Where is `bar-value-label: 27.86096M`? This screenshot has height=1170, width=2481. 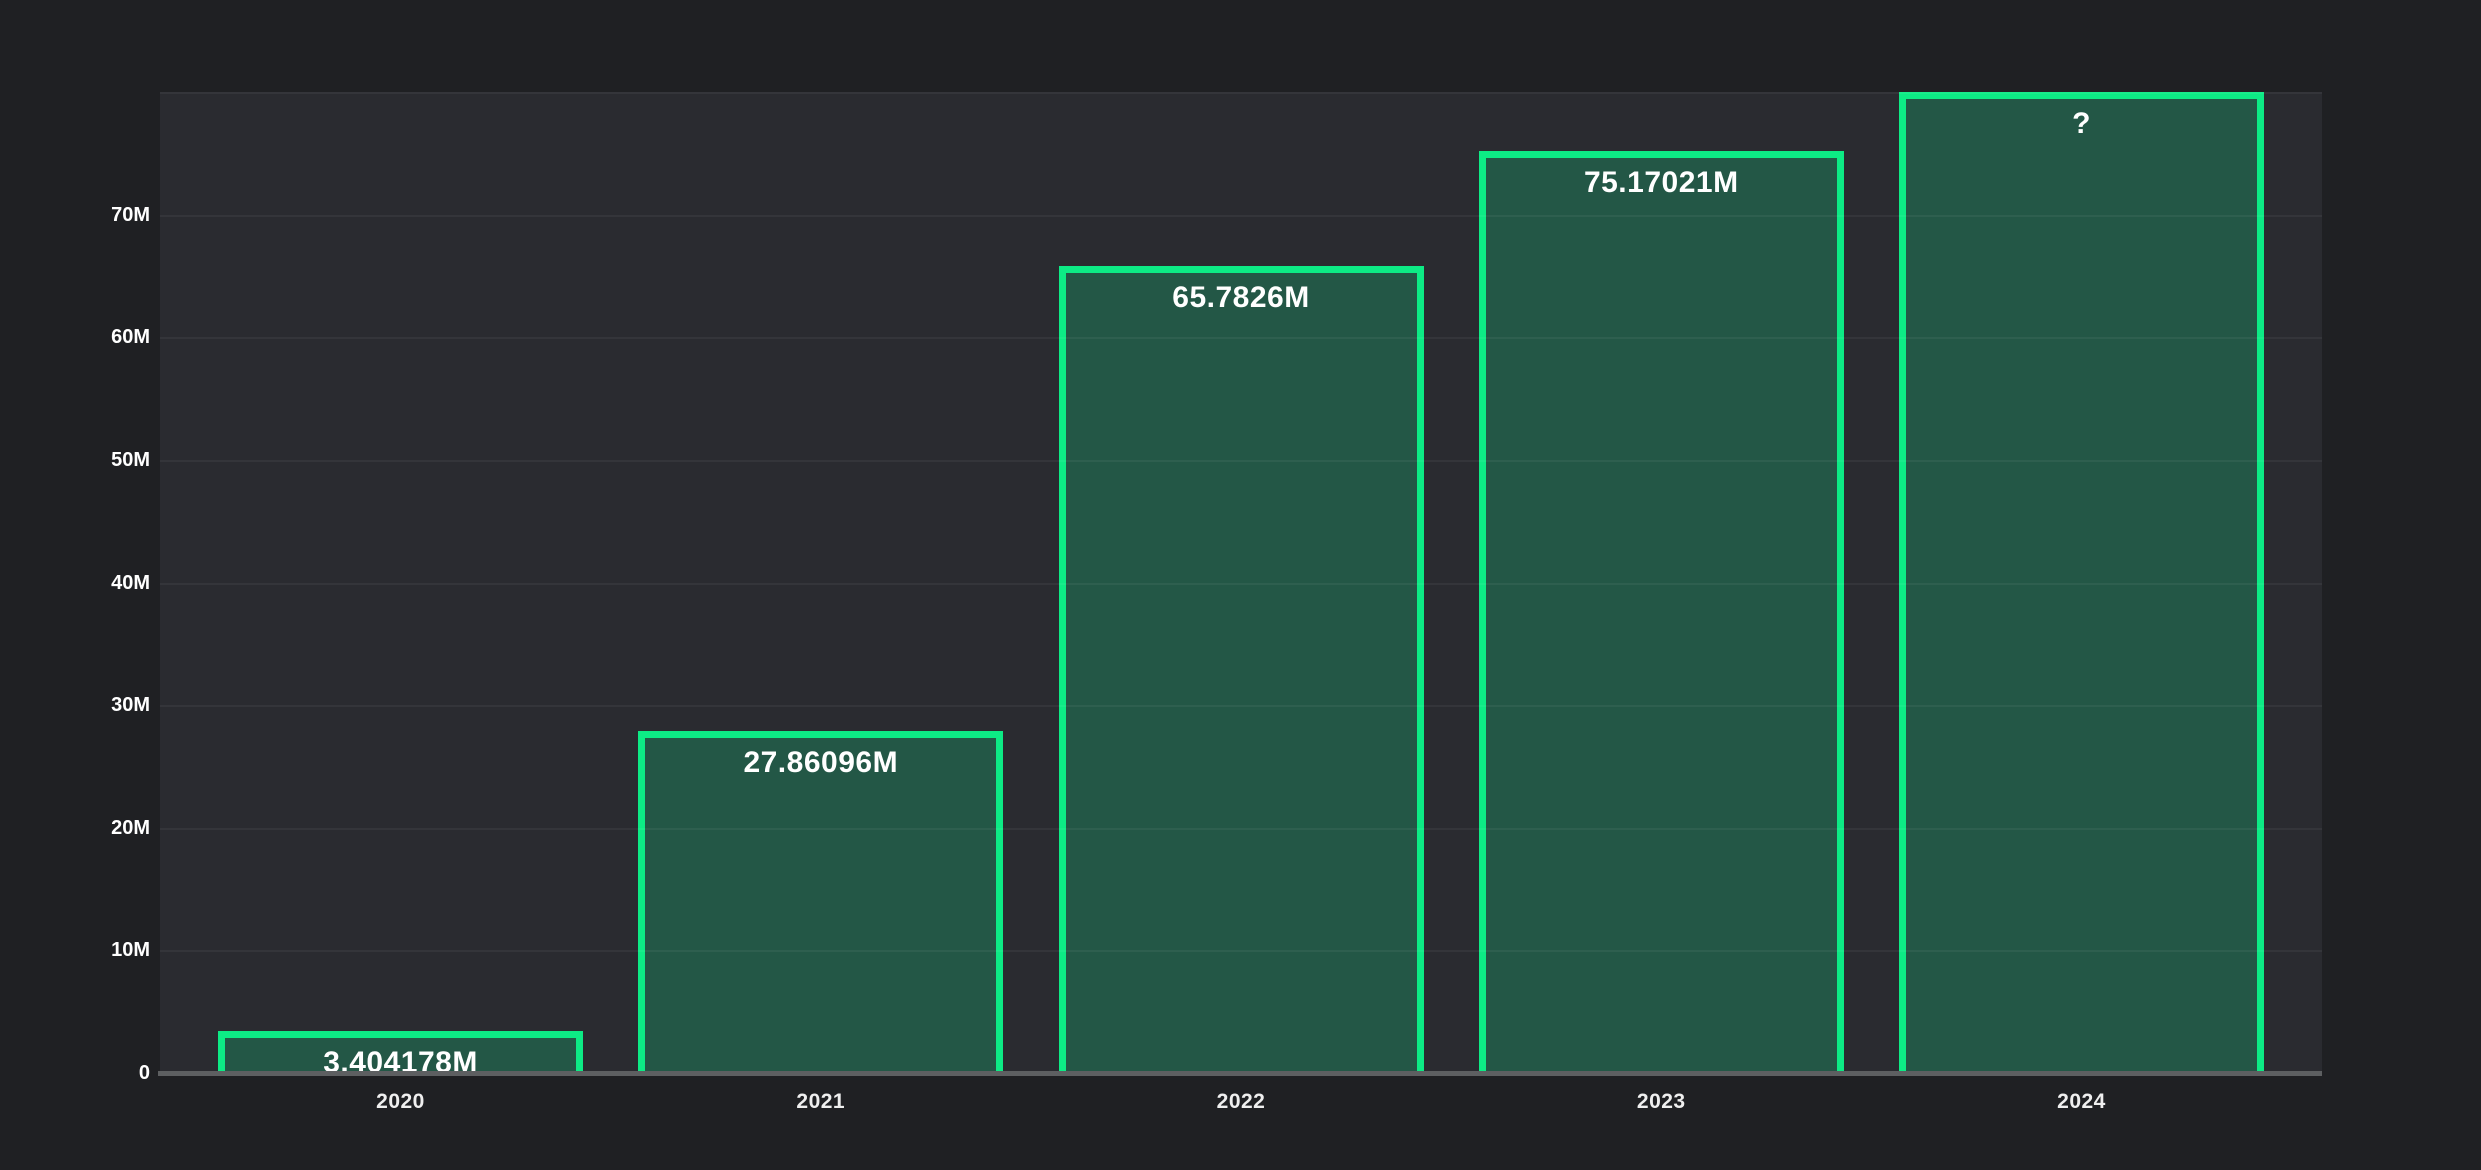 bar-value-label: 27.86096M is located at coordinates (821, 763).